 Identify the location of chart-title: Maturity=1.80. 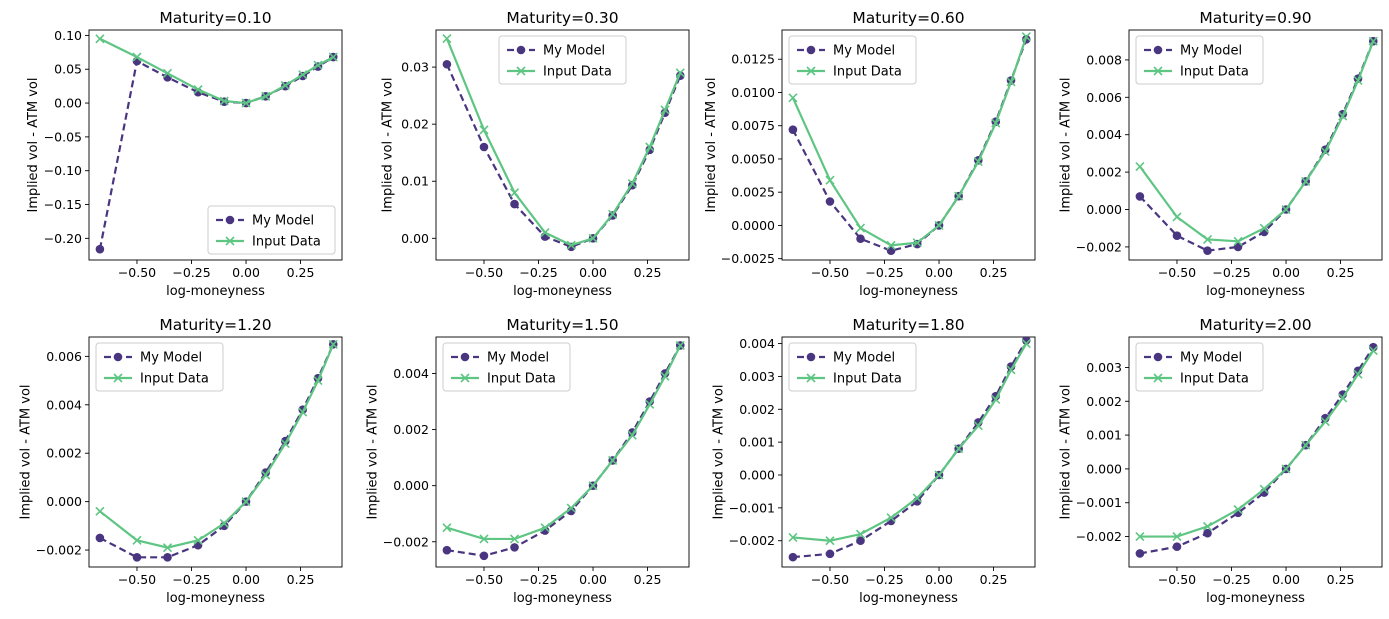
(908, 325).